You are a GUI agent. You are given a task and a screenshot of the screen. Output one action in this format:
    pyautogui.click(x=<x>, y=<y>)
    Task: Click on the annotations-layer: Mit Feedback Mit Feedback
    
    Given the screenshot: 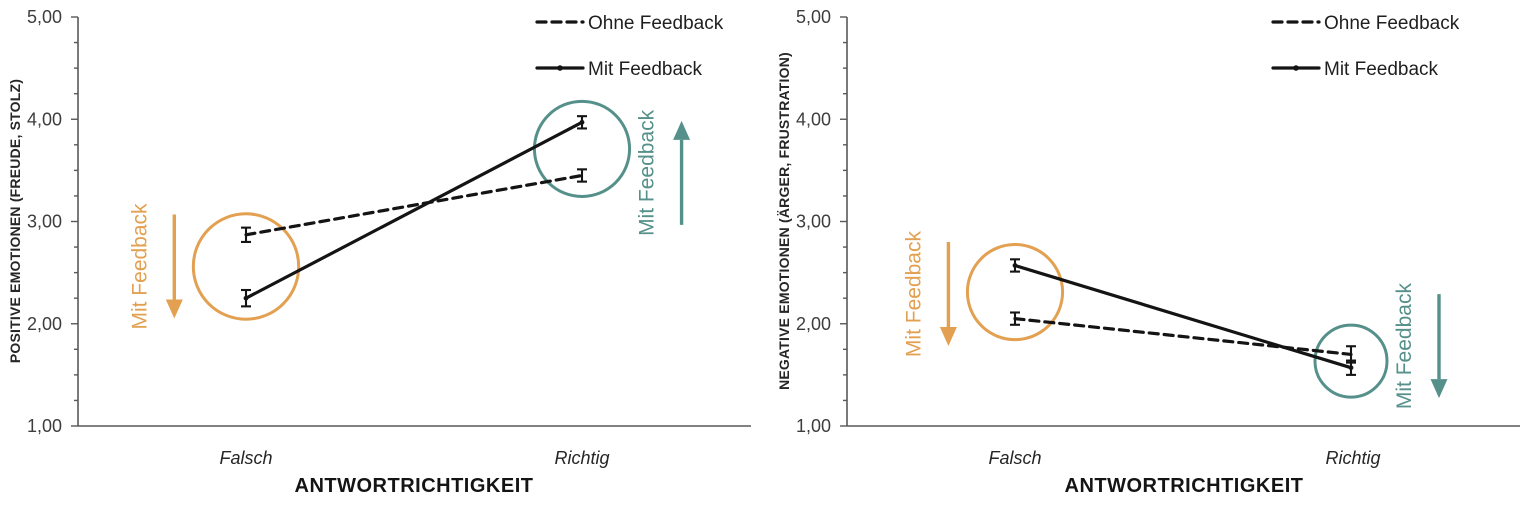 What is the action you would take?
    pyautogui.click(x=1175, y=320)
    